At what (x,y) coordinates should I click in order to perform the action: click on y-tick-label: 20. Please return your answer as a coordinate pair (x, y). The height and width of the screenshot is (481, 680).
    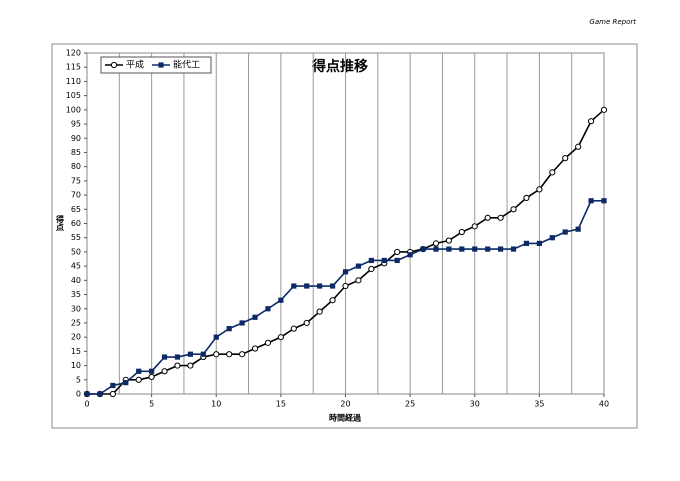
    Looking at the image, I should click on (76, 337).